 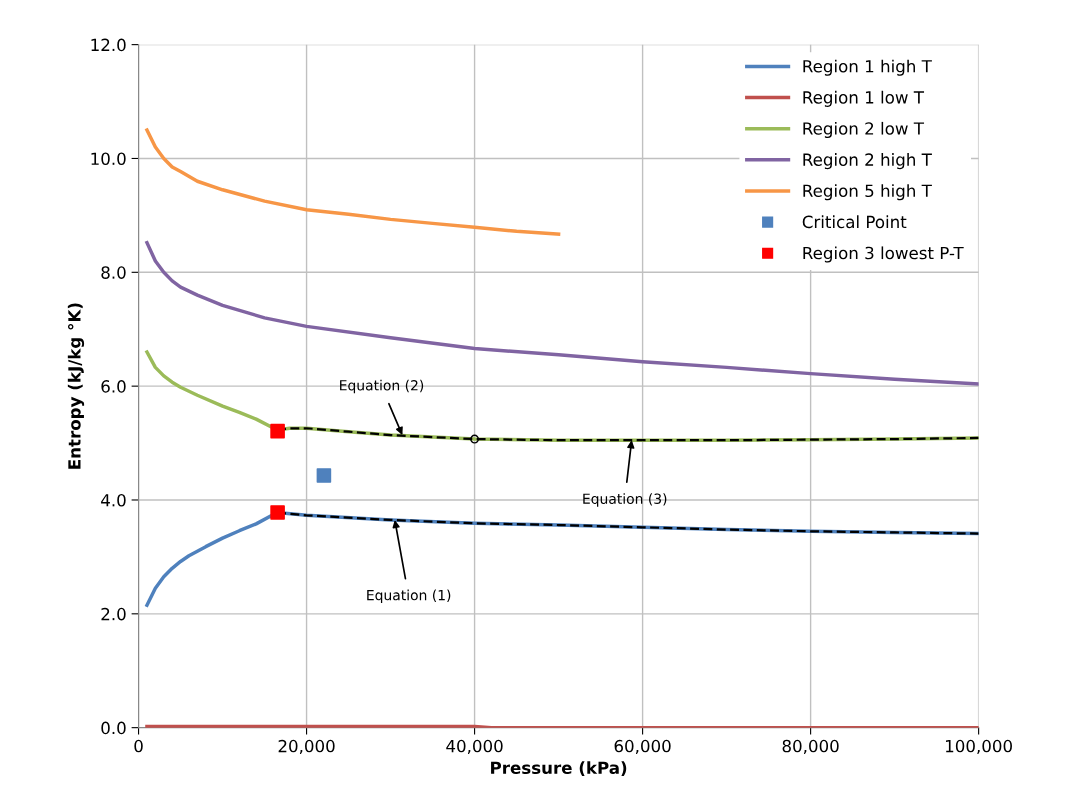 I want to click on x-tick-label: 40,000, so click(x=474, y=747).